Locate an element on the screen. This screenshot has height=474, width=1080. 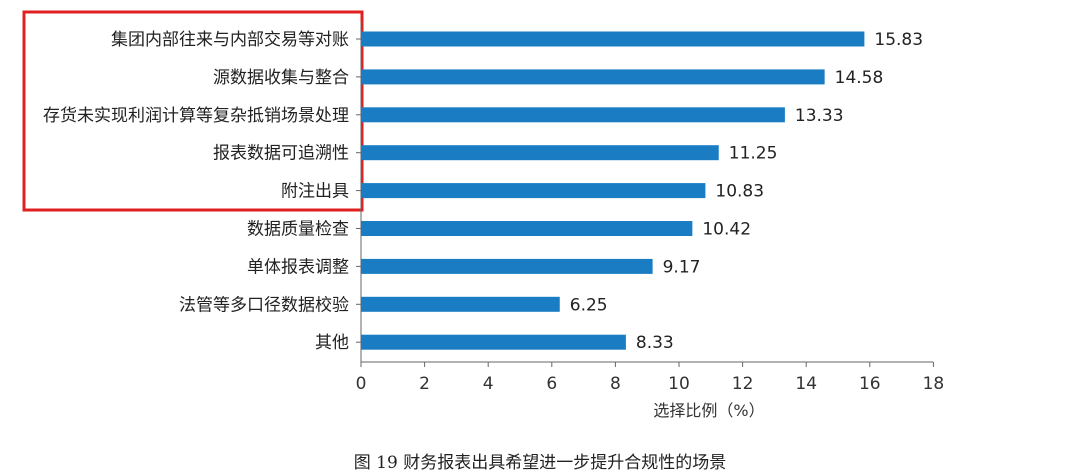
data-label: 15.83 is located at coordinates (898, 40).